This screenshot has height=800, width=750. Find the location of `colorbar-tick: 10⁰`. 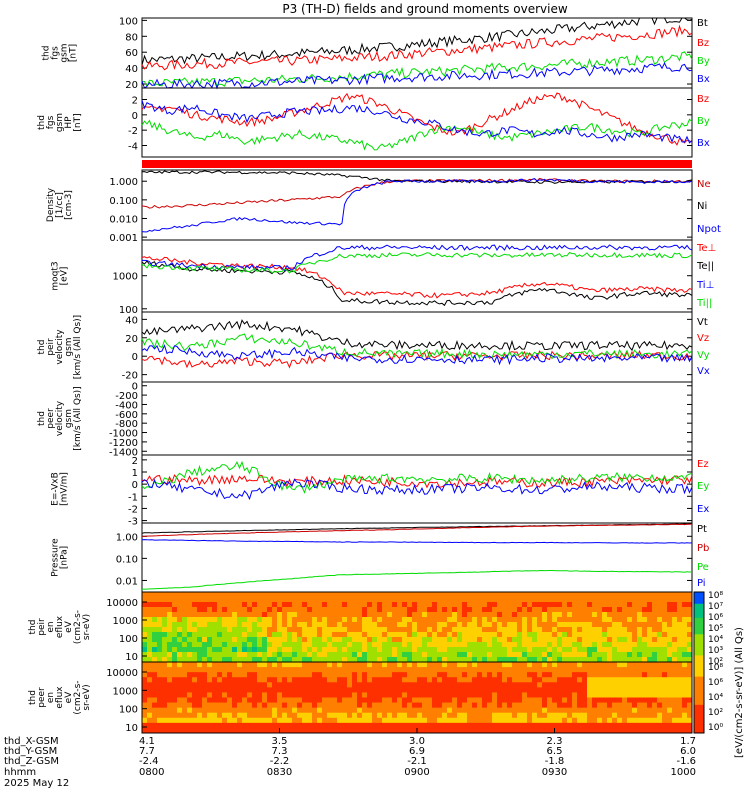

colorbar-tick: 10⁰ is located at coordinates (715, 728).